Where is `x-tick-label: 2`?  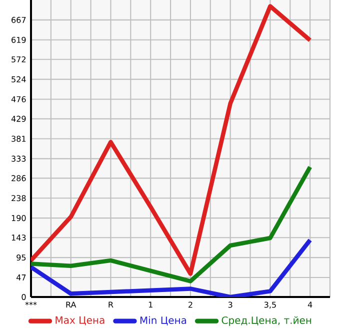 x-tick-label: 2 is located at coordinates (190, 305).